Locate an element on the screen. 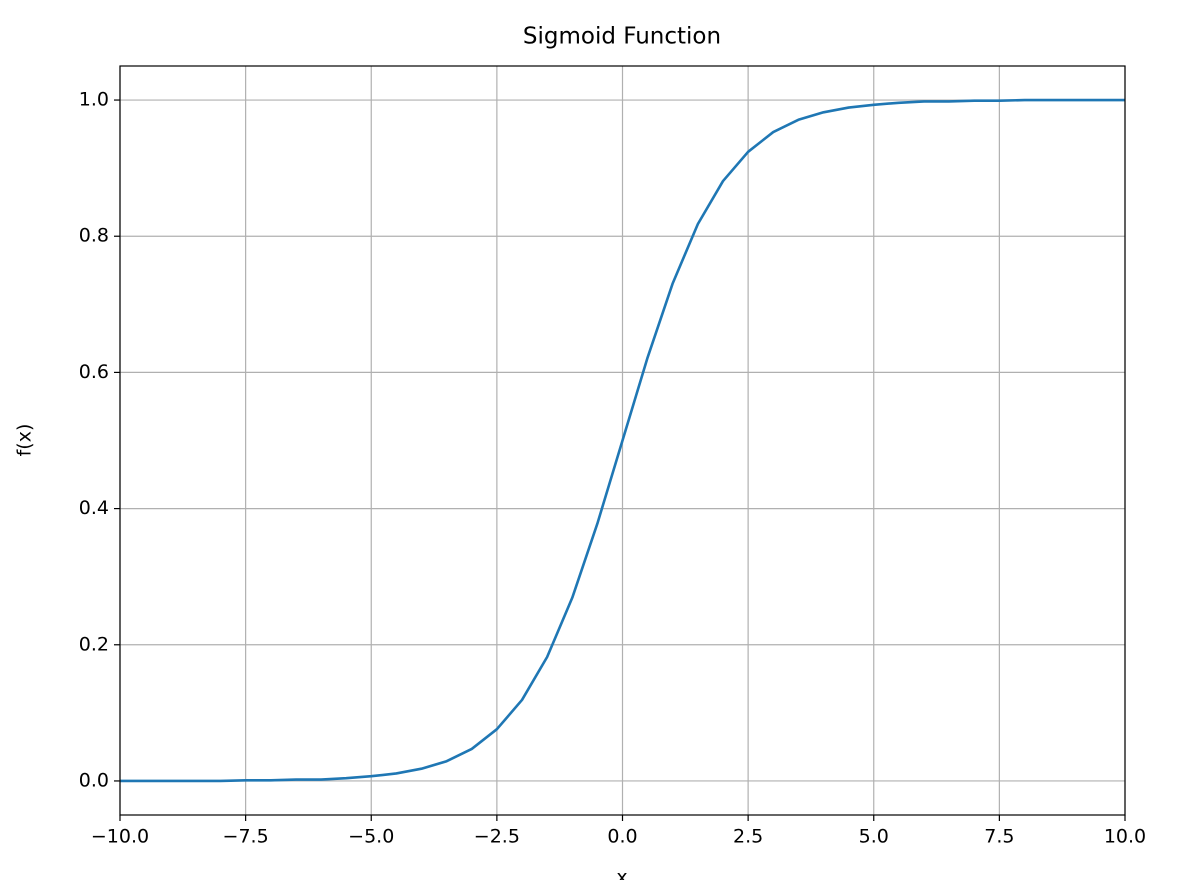  x-tick-label: −7.5 is located at coordinates (246, 837).